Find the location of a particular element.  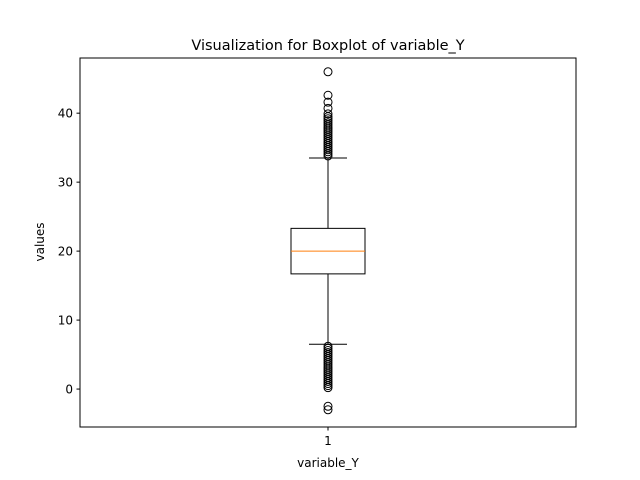

x-axis: 1 is located at coordinates (328, 437).